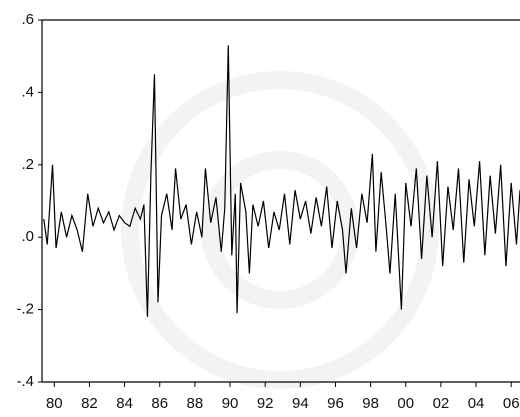  Describe the element at coordinates (335, 403) in the screenshot. I see `x-tick-label: 96` at that location.